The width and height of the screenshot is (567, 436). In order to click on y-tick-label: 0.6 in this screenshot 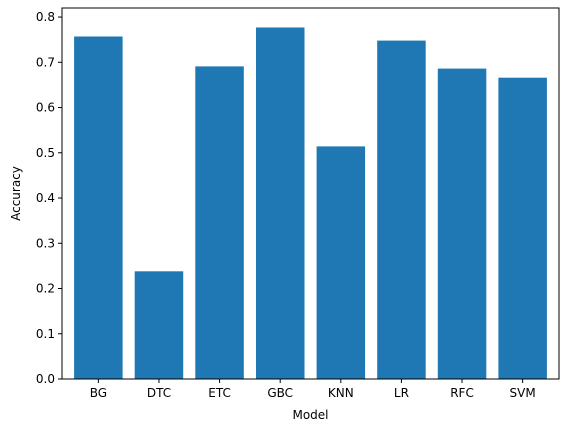, I will do `click(45, 108)`.